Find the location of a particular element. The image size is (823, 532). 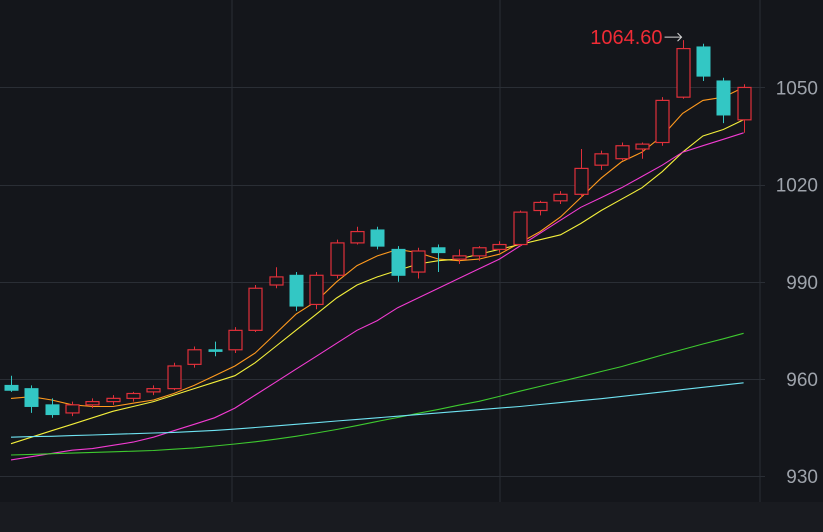

y-axis: 930 960 990 1020 1050 is located at coordinates (797, 283).